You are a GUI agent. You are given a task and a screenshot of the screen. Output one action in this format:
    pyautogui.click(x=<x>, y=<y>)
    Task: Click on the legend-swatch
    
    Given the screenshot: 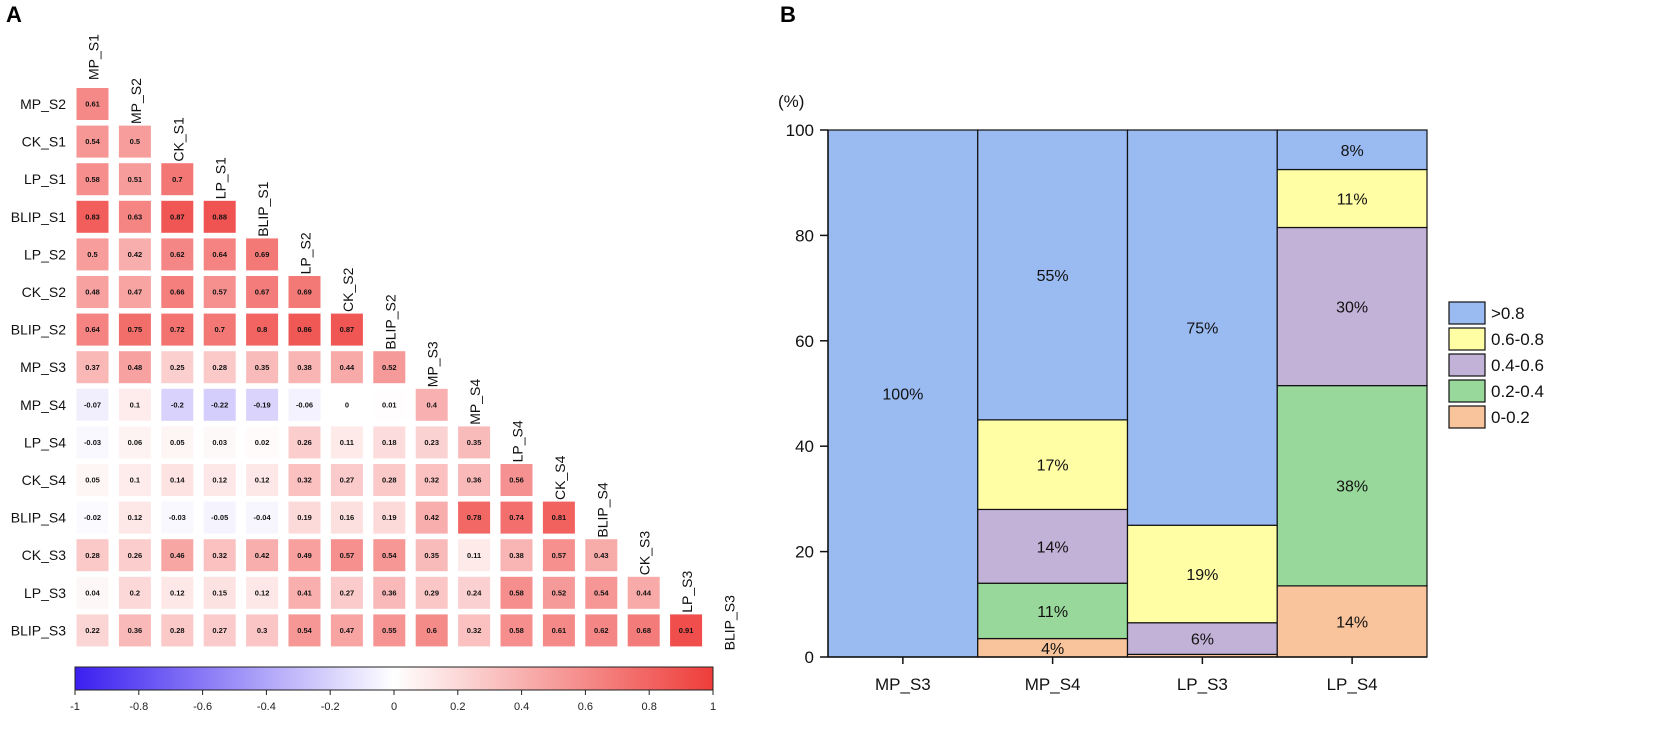 What is the action you would take?
    pyautogui.click(x=1467, y=339)
    